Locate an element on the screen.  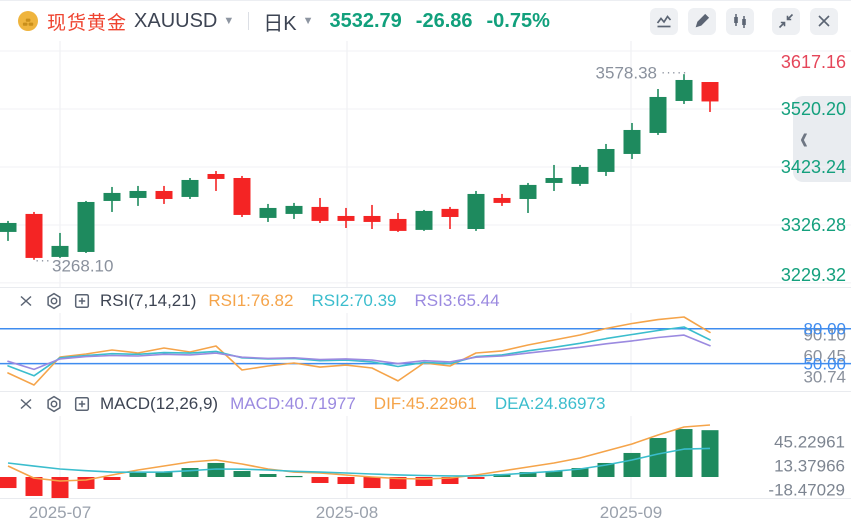
rsi-chart: 90.10 60.45 30.74 80.00 50.00 is located at coordinates (425, 352).